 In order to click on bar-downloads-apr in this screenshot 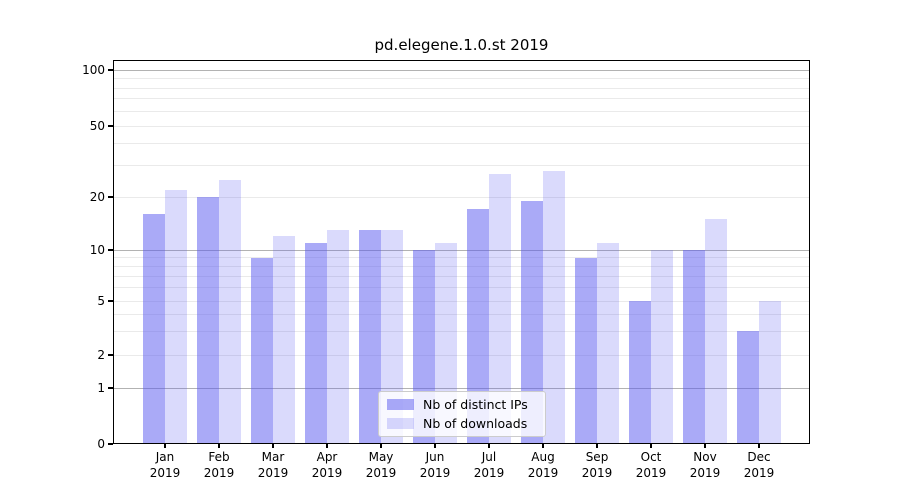, I will do `click(338, 336)`.